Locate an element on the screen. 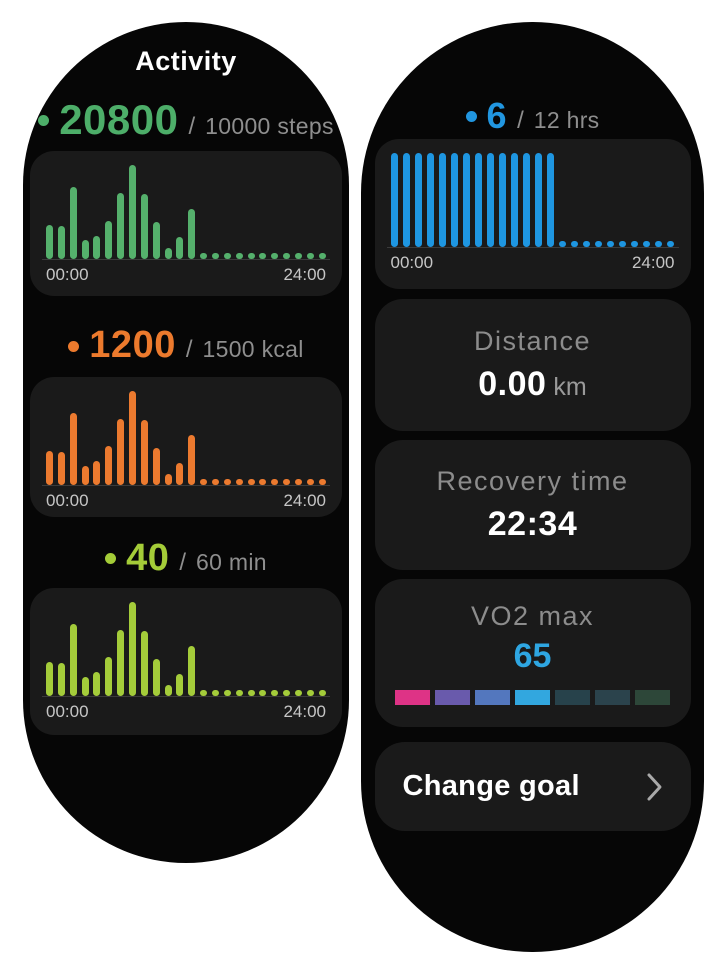 This screenshot has width=720, height=980. hours-goal: 12 hrs is located at coordinates (566, 120).